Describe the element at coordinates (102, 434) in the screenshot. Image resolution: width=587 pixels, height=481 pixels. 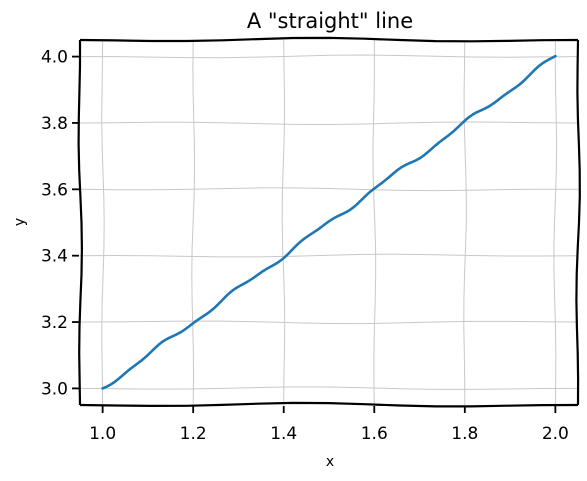
I see `x-tick-label: 1.0` at that location.